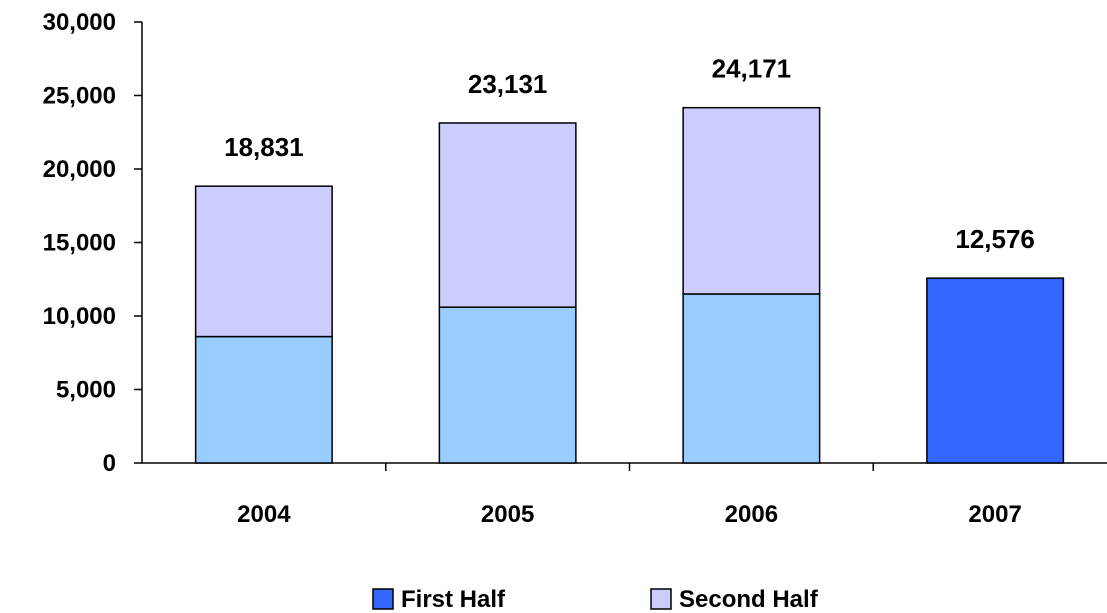 The width and height of the screenshot is (1107, 613). Describe the element at coordinates (751, 200) in the screenshot. I see `bar-2006-second-half` at that location.